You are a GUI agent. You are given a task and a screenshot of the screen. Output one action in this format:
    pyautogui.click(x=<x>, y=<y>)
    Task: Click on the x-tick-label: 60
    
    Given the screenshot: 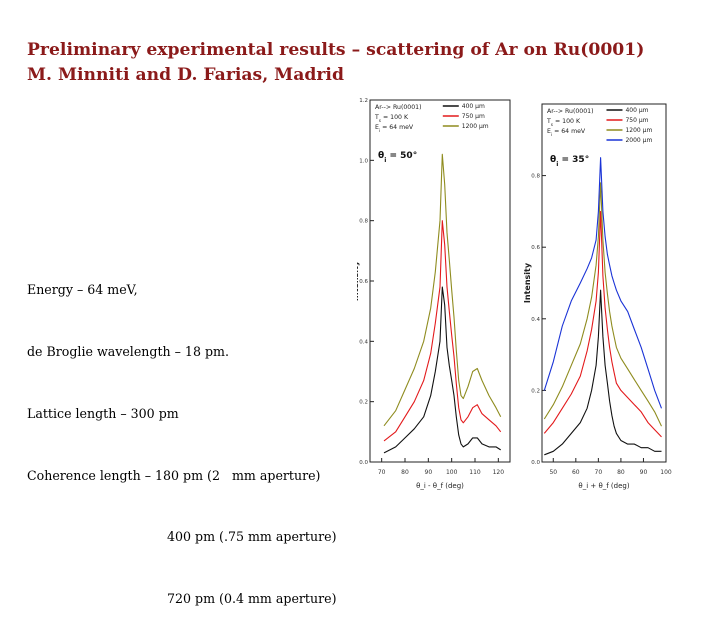 What is the action you would take?
    pyautogui.click(x=576, y=472)
    